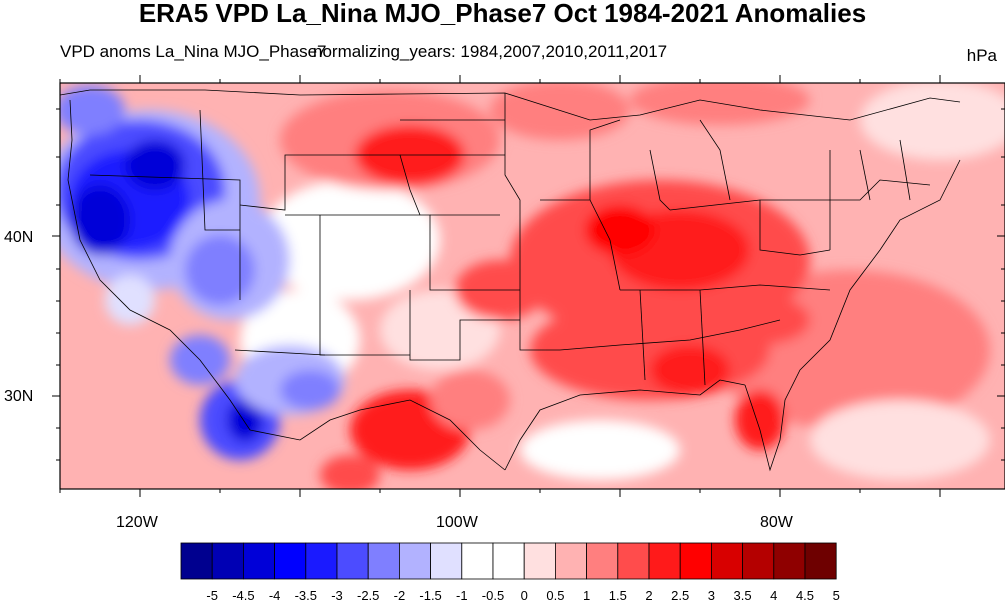  What do you see at coordinates (212, 595) in the screenshot?
I see `colorbar-label: -5` at bounding box center [212, 595].